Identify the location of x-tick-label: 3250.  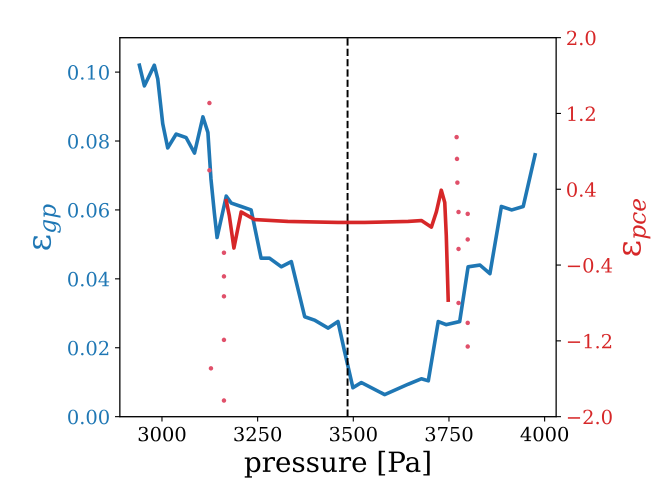
(258, 434).